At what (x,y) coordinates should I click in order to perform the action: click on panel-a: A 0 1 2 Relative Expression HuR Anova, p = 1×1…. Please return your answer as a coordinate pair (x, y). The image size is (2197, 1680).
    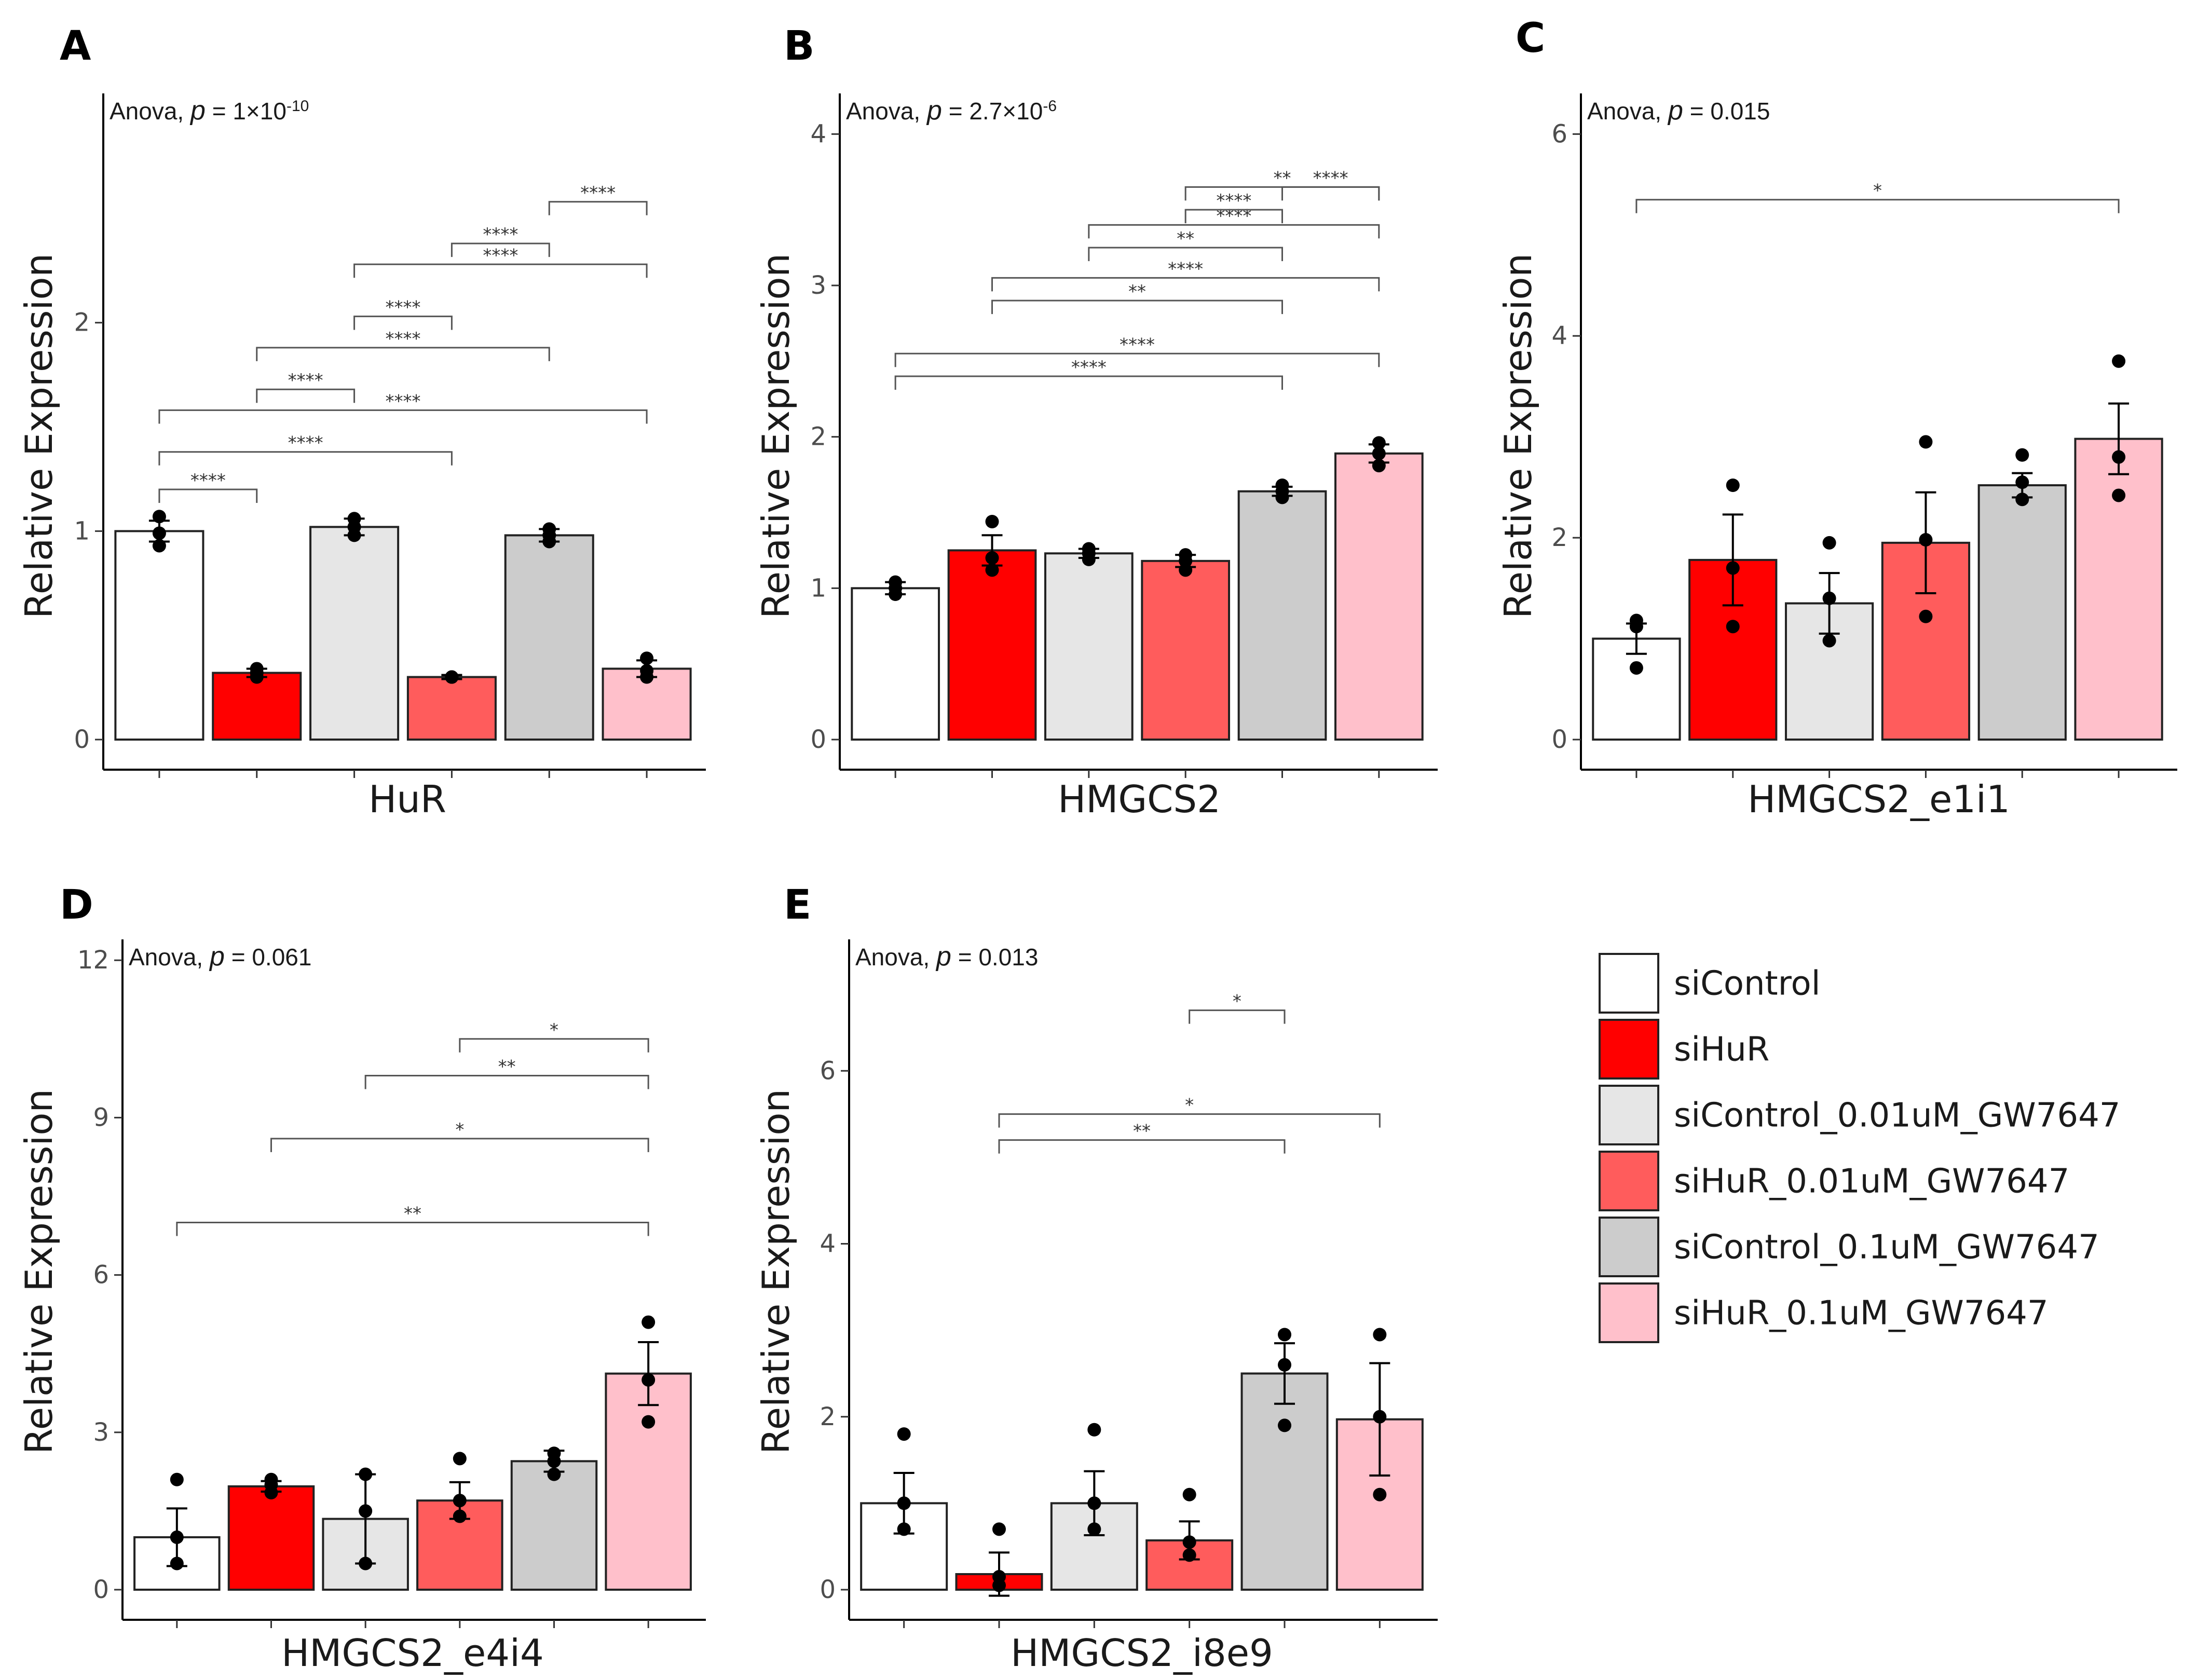
    Looking at the image, I should click on (361, 422).